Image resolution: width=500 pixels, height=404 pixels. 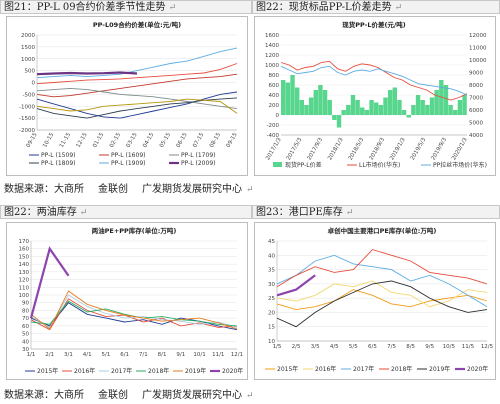 What do you see at coordinates (25, 342) in the screenshot?
I see `y-tick-label: 40` at bounding box center [25, 342].